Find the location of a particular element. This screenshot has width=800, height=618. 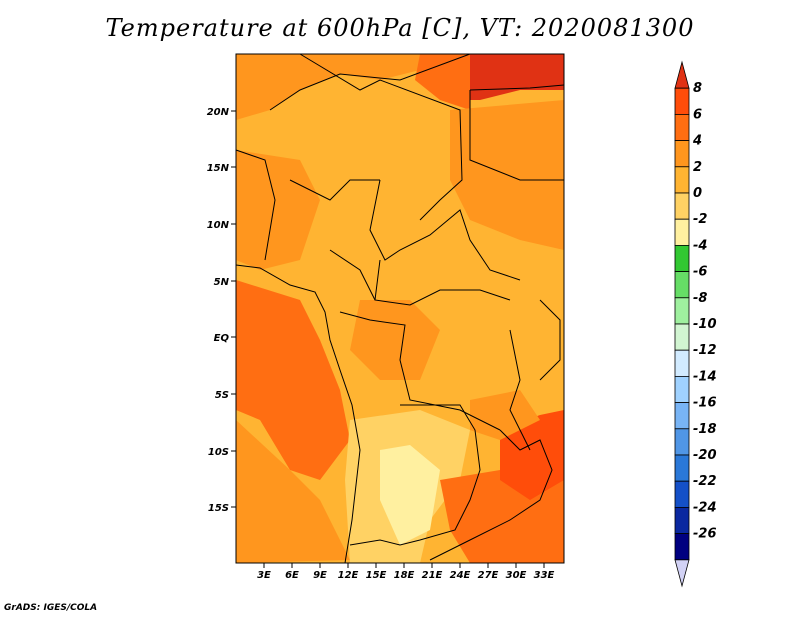

lon-label: 9E is located at coordinates (320, 575).